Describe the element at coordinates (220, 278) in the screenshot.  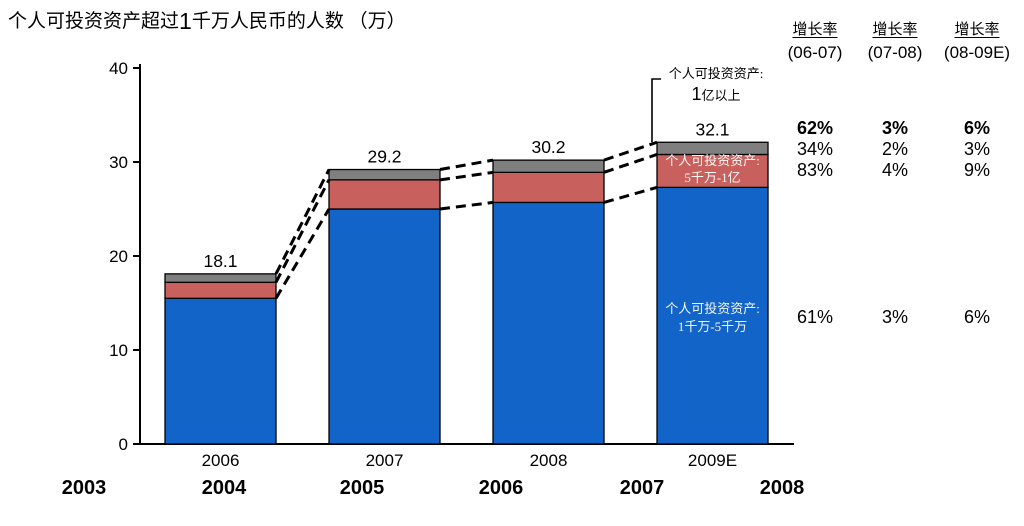
I see `bar-segment-2006-series2` at that location.